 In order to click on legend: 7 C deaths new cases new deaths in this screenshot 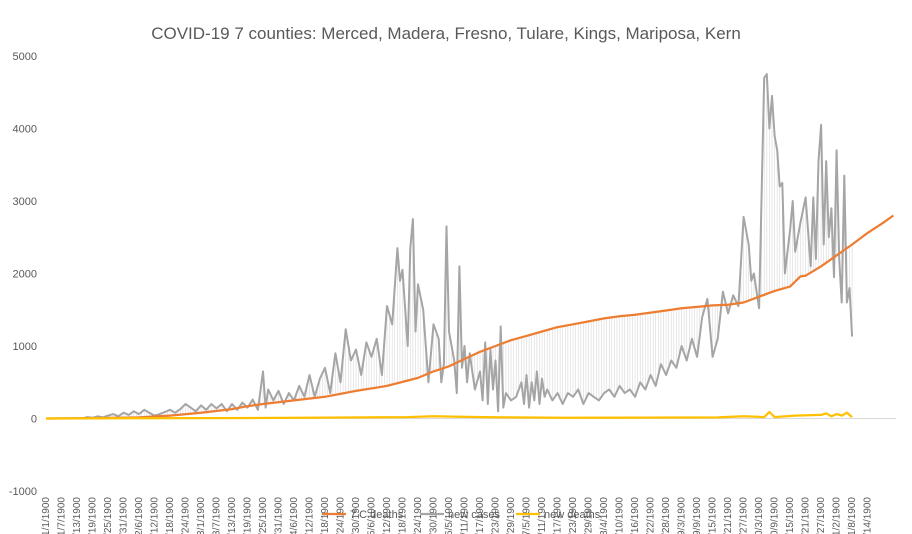, I will do `click(461, 515)`.